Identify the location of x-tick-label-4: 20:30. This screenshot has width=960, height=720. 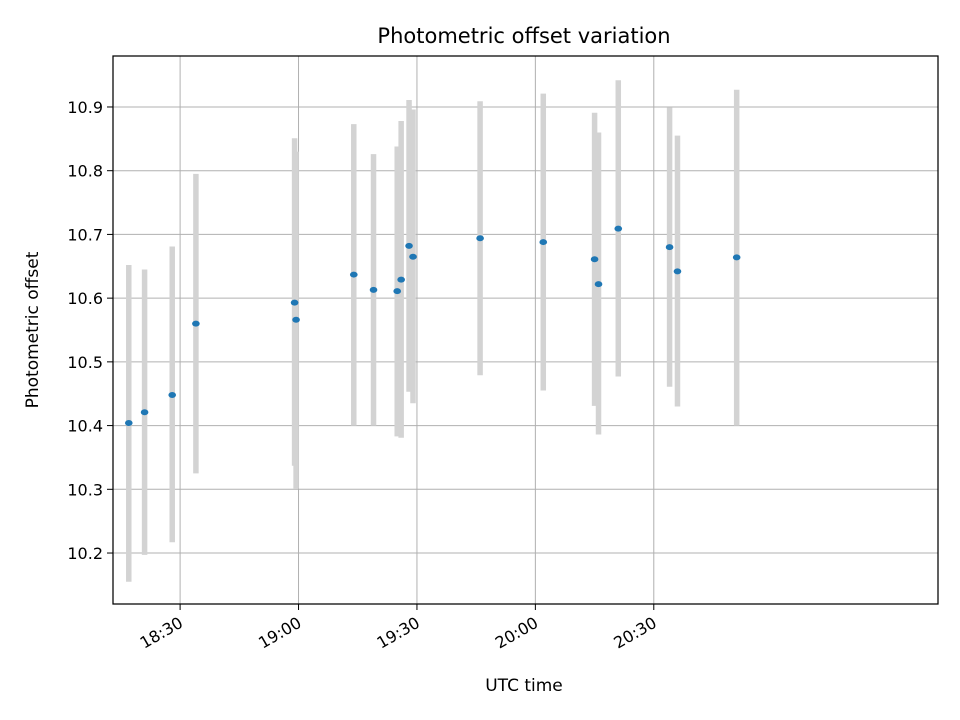
(634, 633).